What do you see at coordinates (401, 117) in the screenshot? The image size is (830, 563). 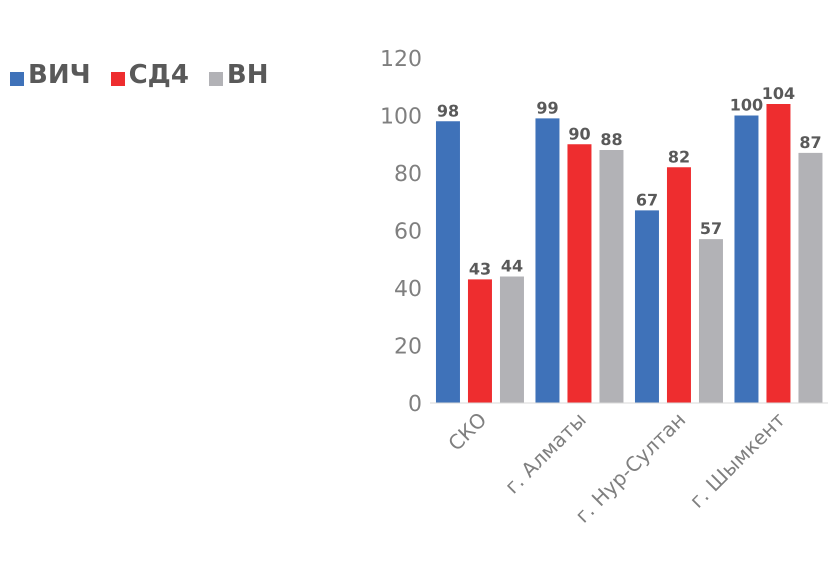 I see `y-tick-label: 100` at bounding box center [401, 117].